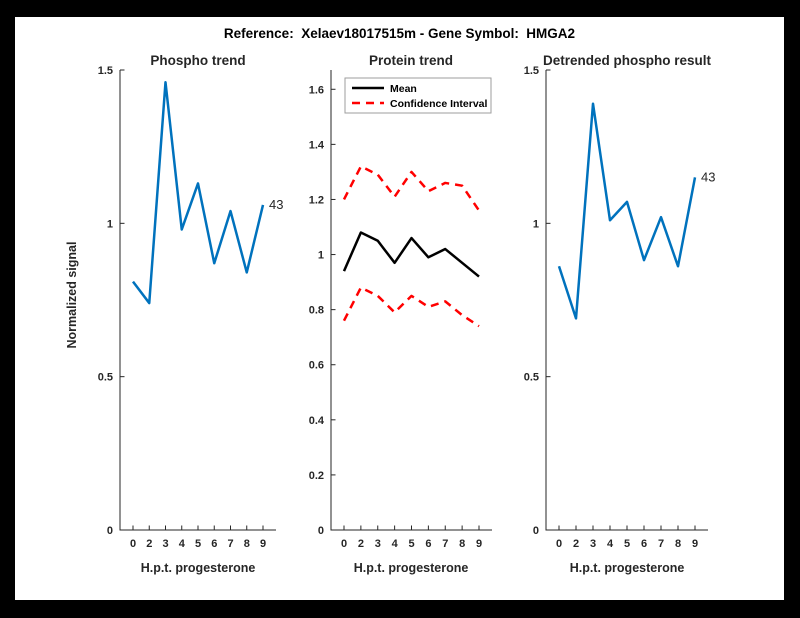 This screenshot has height=618, width=800. Describe the element at coordinates (627, 568) in the screenshot. I see `x-axis-label-detrended: H.p.t. progesterone` at that location.